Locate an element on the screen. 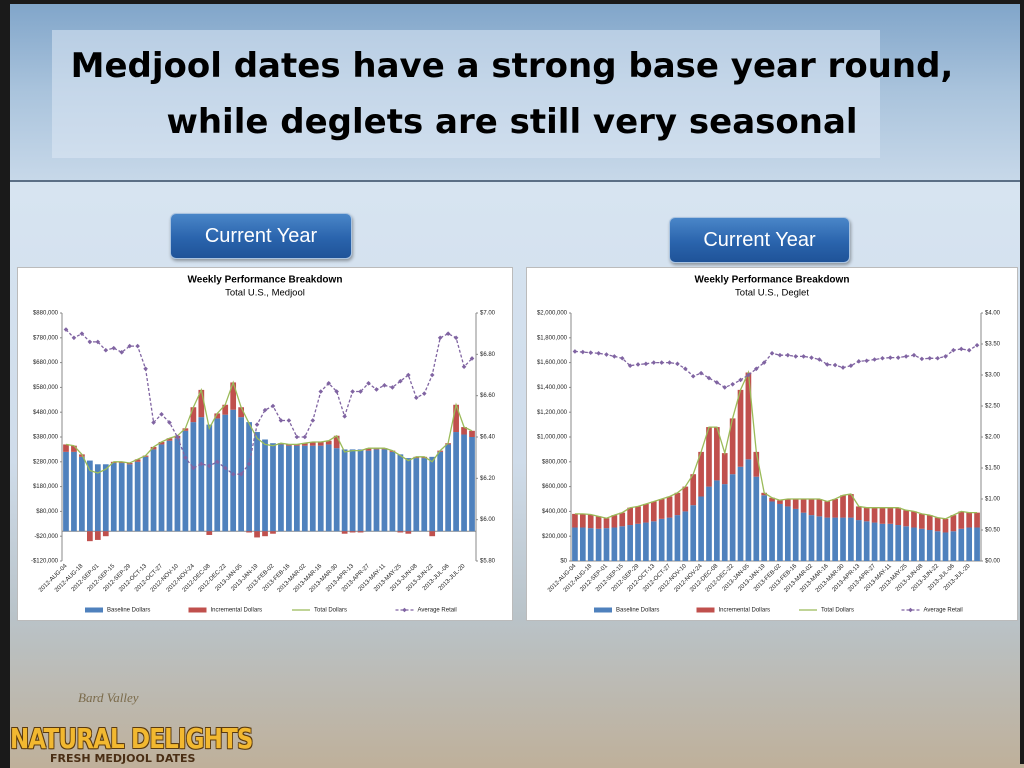  legend-label: Total Dollars is located at coordinates (330, 611).